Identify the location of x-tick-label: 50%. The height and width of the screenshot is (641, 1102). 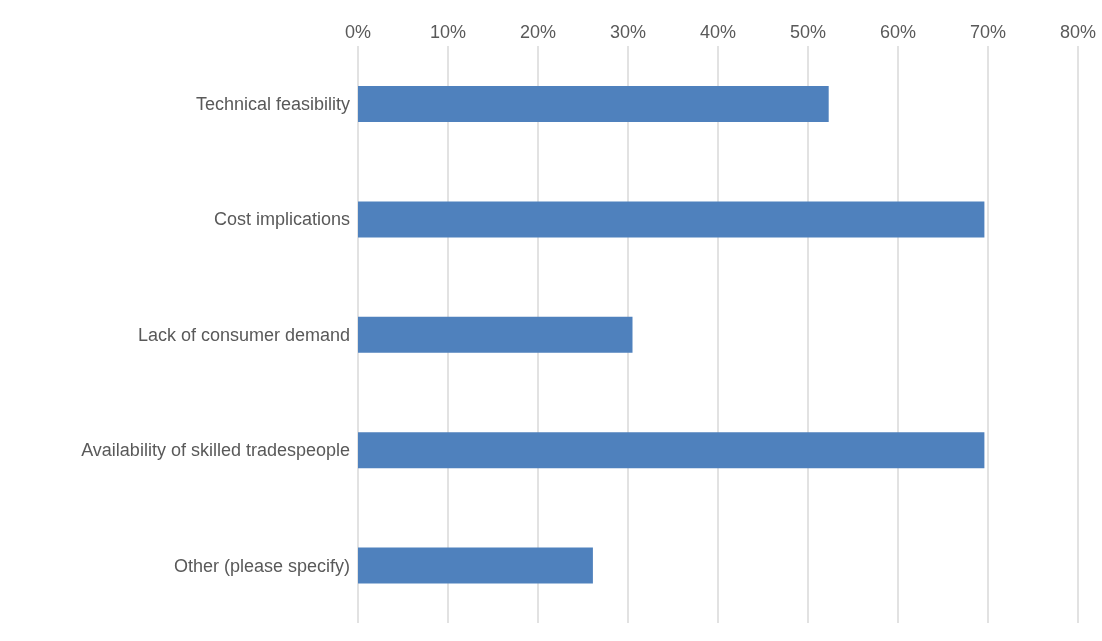
(808, 32).